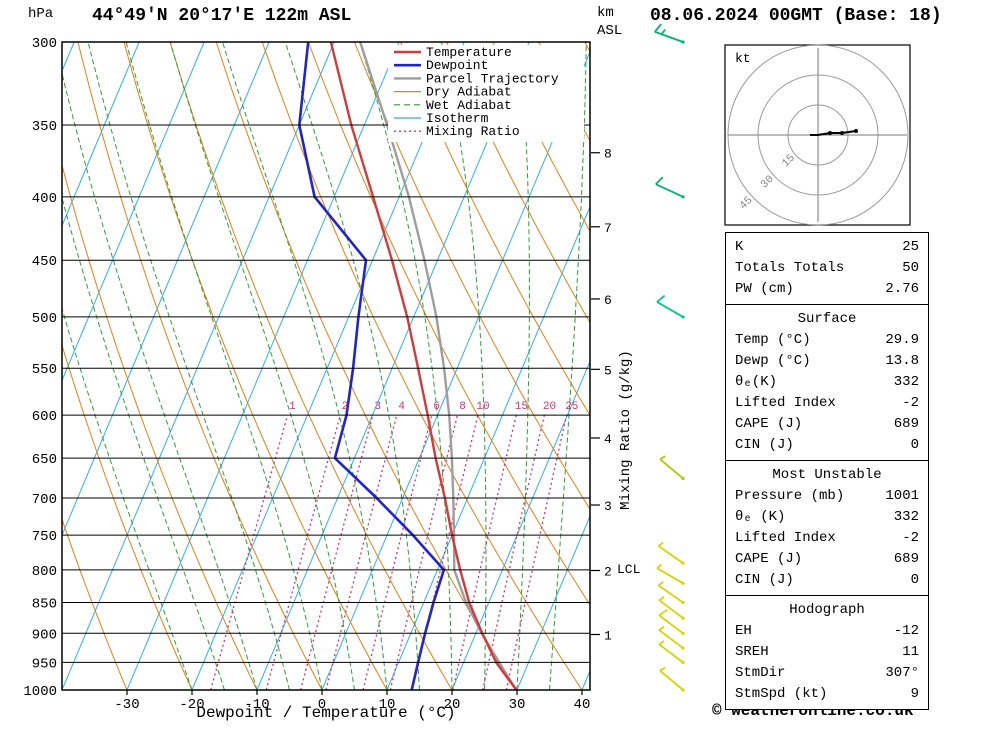  Describe the element at coordinates (256, 705) in the screenshot. I see `svg-text: -10` at that location.